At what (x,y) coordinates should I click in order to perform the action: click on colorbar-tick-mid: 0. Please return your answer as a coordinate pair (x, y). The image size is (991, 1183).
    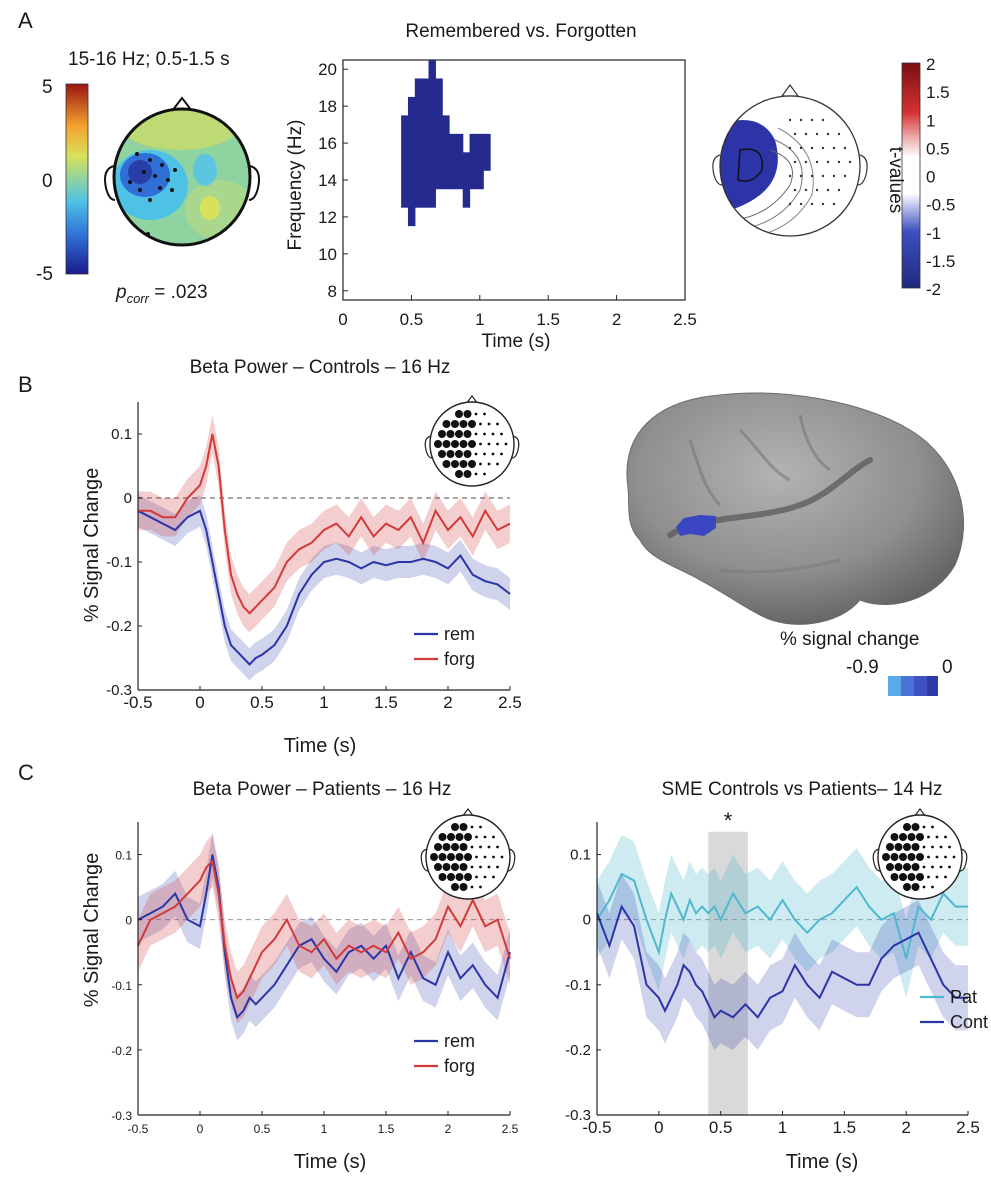
    Looking at the image, I should click on (47, 181).